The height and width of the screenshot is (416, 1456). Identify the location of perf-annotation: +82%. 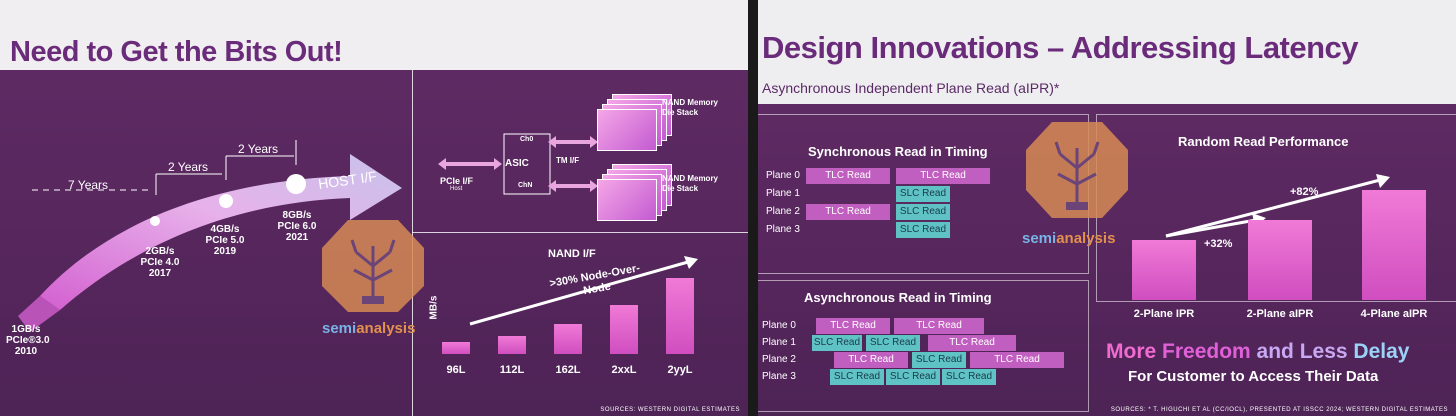
(1304, 192).